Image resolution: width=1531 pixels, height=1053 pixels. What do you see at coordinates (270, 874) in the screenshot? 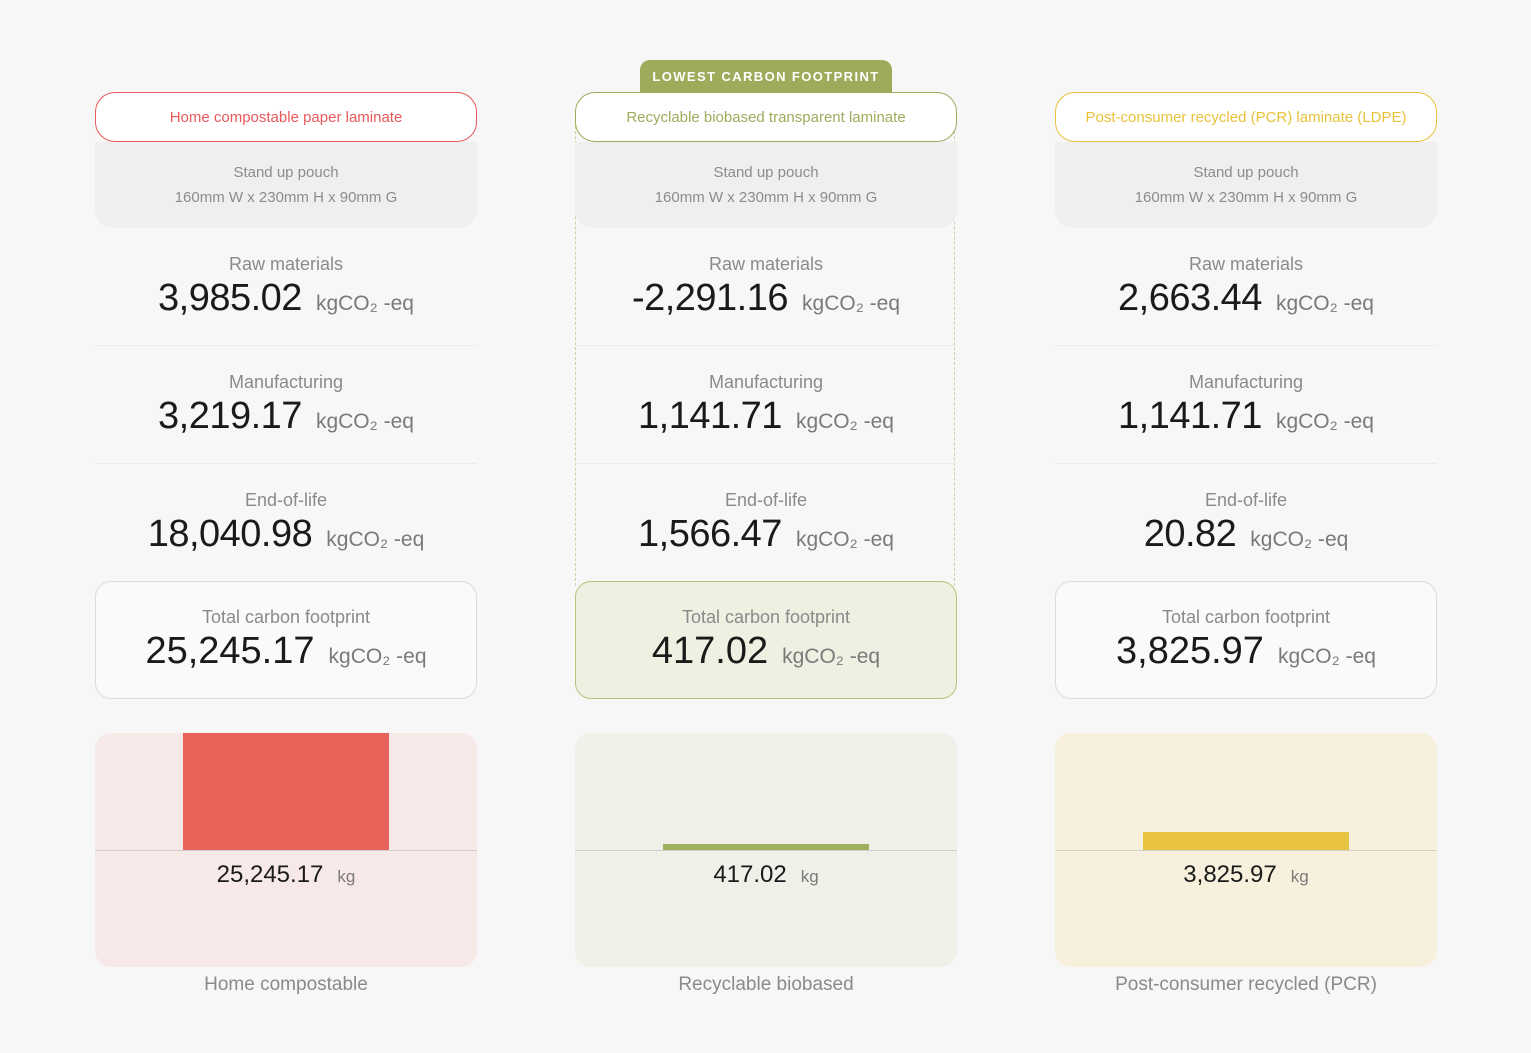
I see `chart-value: 25,245.17` at bounding box center [270, 874].